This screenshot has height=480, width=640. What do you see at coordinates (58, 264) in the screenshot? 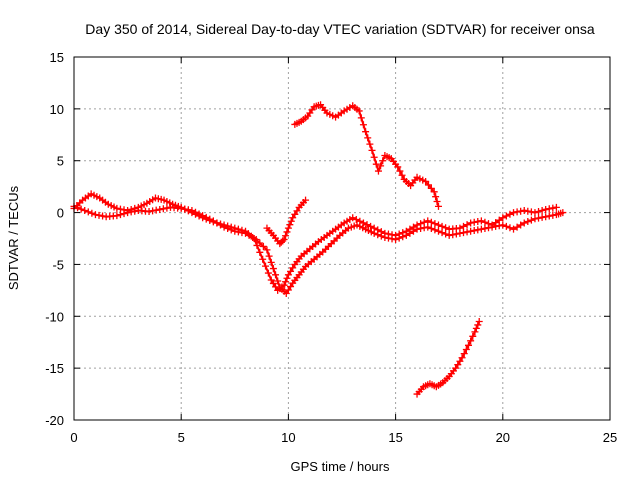
I see `y-tick-label: -5` at bounding box center [58, 264].